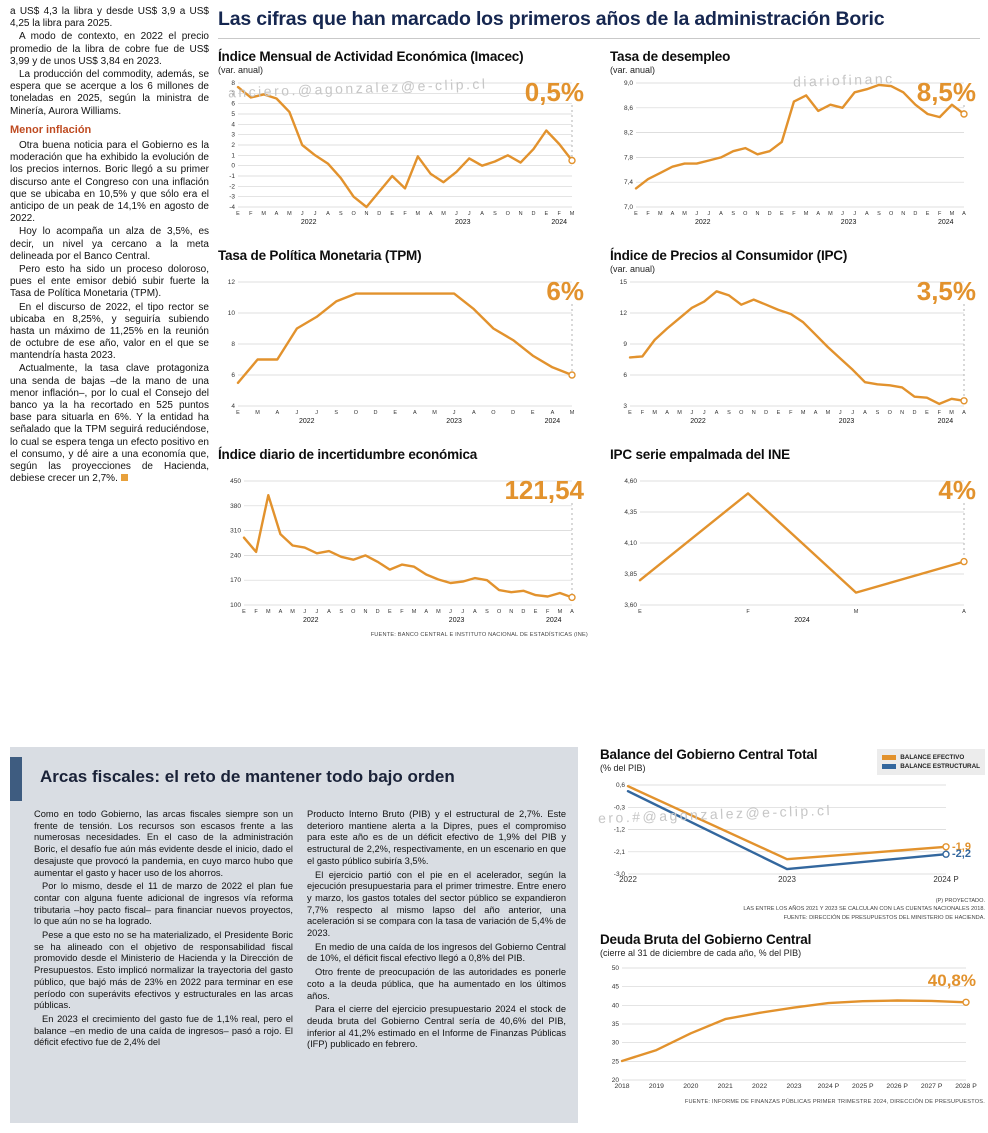 This screenshot has width=988, height=1133. What do you see at coordinates (889, 757) in the screenshot?
I see `legend-chip-efectivo` at bounding box center [889, 757].